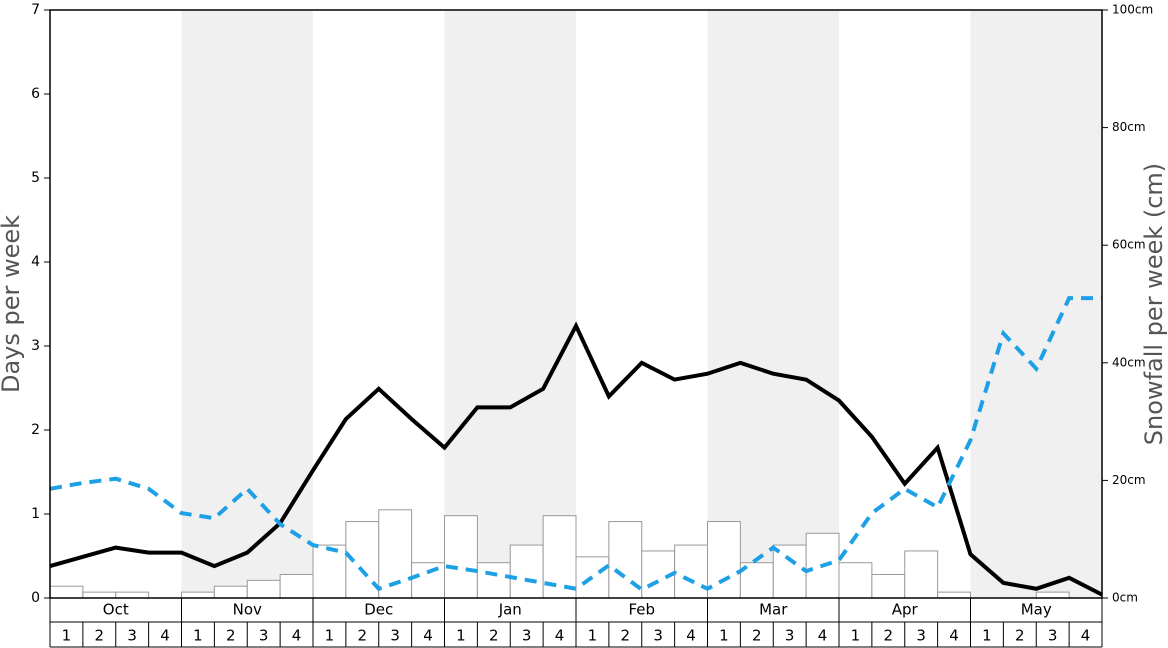 The image size is (1168, 648). What do you see at coordinates (378, 610) in the screenshot?
I see `month-label: Dec` at bounding box center [378, 610].